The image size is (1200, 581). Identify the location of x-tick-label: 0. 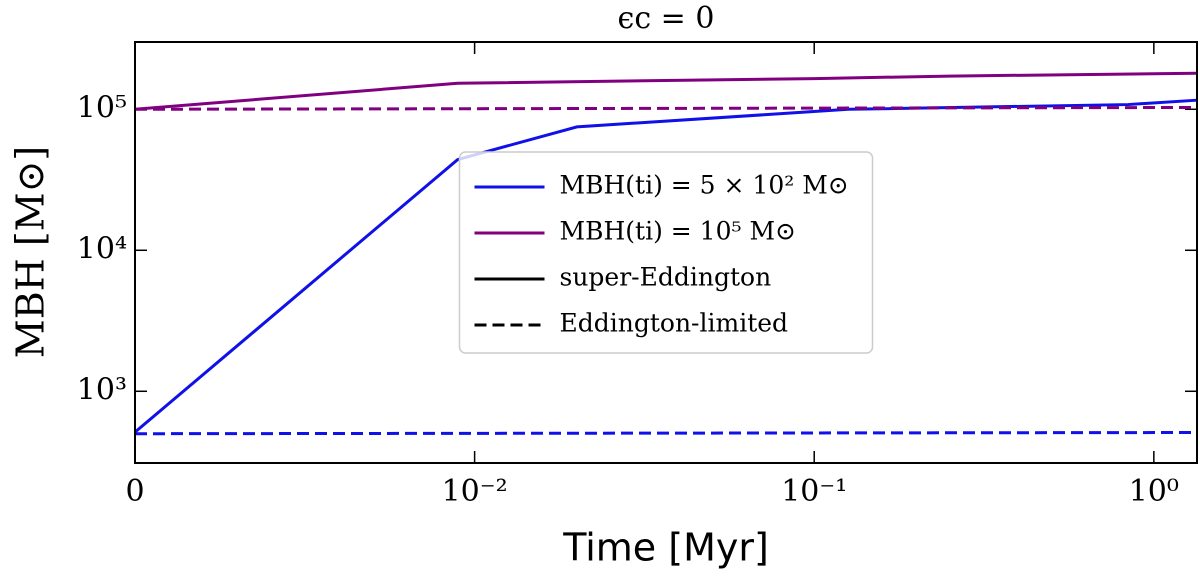
(134, 491).